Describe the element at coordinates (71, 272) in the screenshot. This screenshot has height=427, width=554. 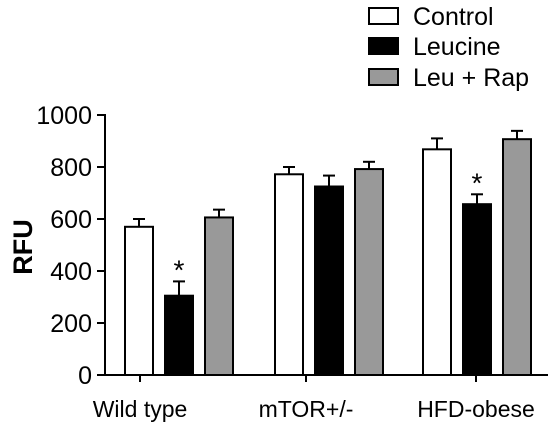
I see `y-tick-label: 400` at that location.